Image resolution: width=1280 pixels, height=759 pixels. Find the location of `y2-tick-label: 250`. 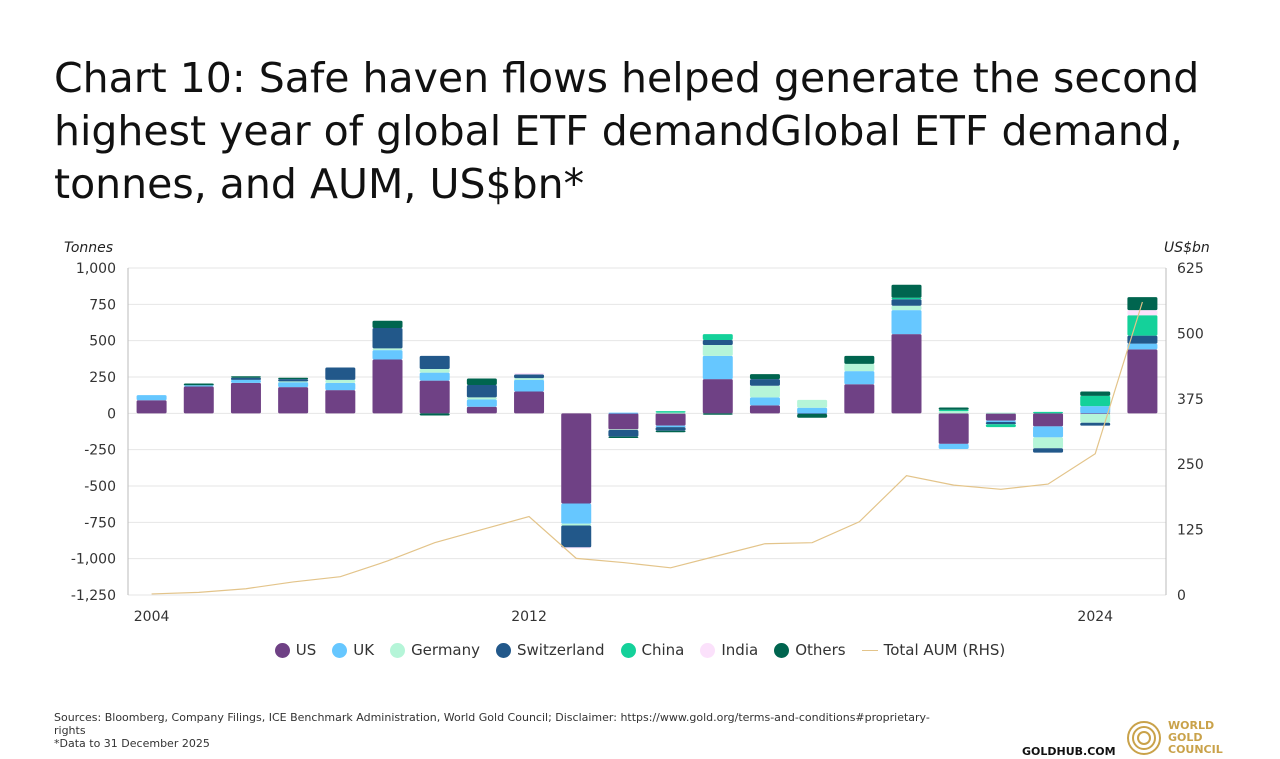

y2-tick-label: 250 is located at coordinates (1190, 465).